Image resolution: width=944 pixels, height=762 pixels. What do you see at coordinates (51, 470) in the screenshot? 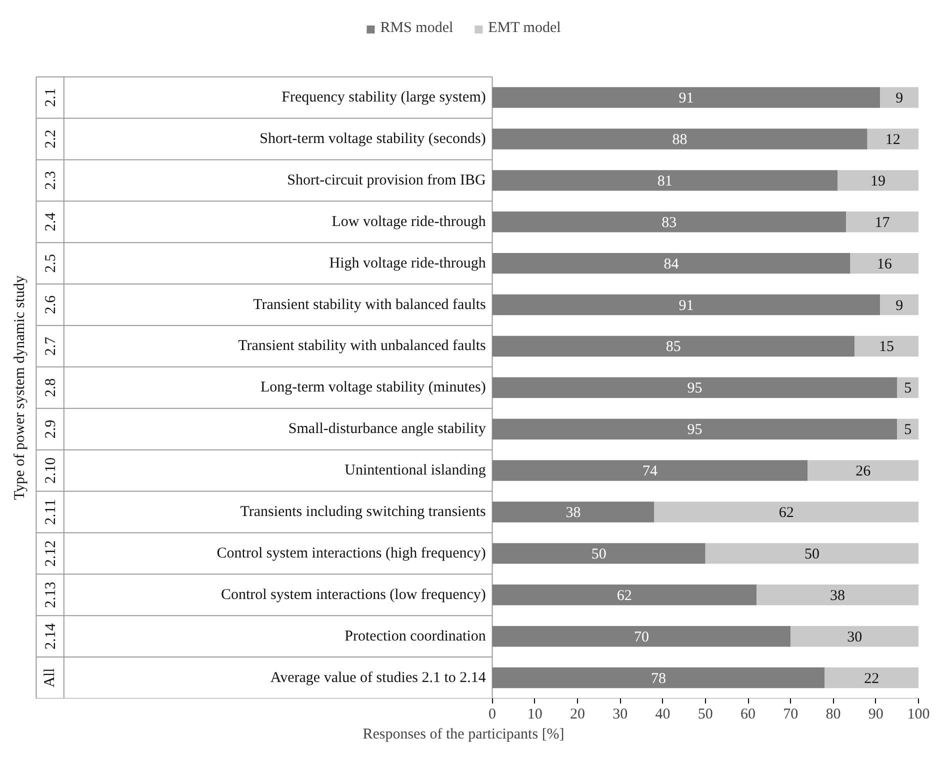
I see `y2-tick-label: 2.10` at bounding box center [51, 470].